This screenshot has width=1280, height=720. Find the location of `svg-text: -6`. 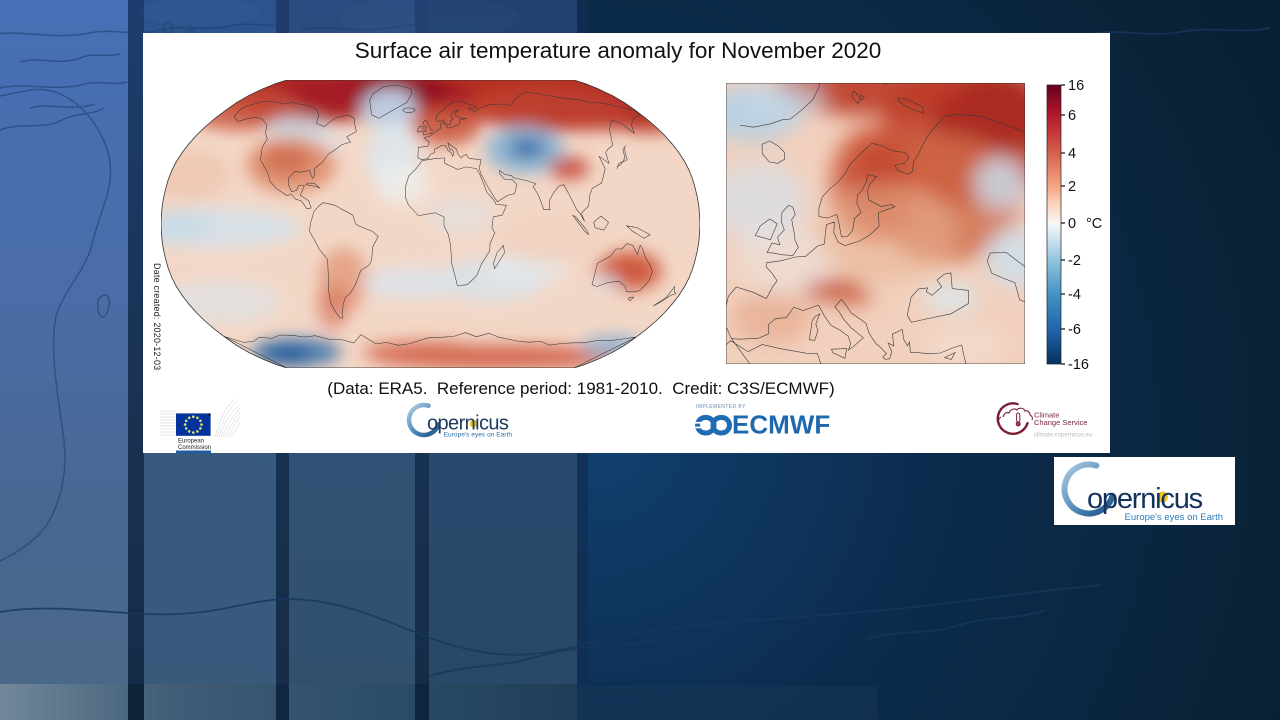

svg-text: -6 is located at coordinates (1074, 330).